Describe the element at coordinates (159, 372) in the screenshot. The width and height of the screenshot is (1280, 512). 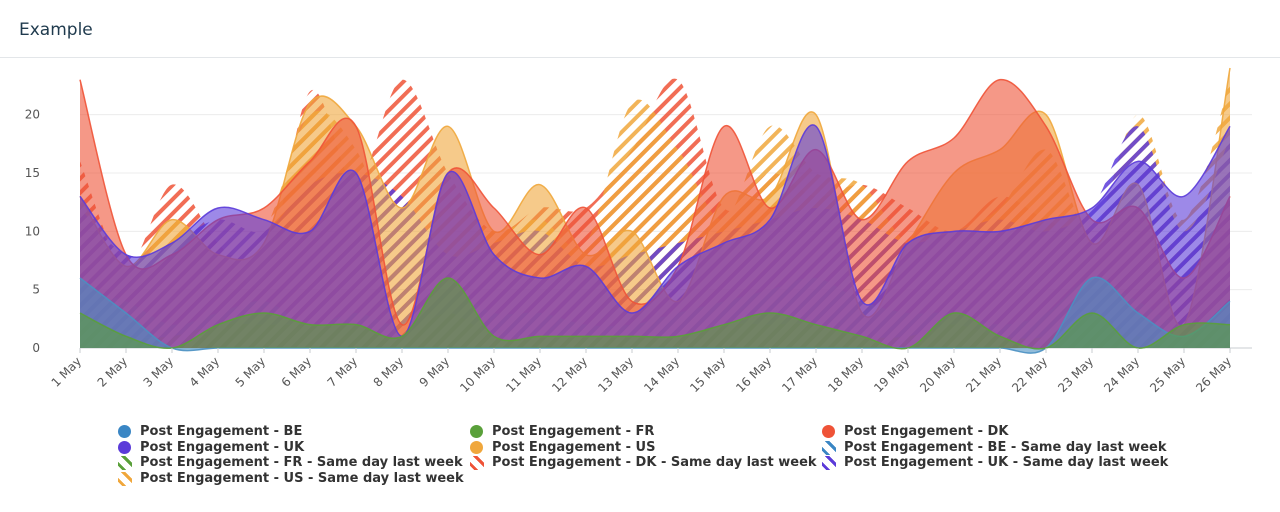
I see `x-tick-label: 3 May` at that location.